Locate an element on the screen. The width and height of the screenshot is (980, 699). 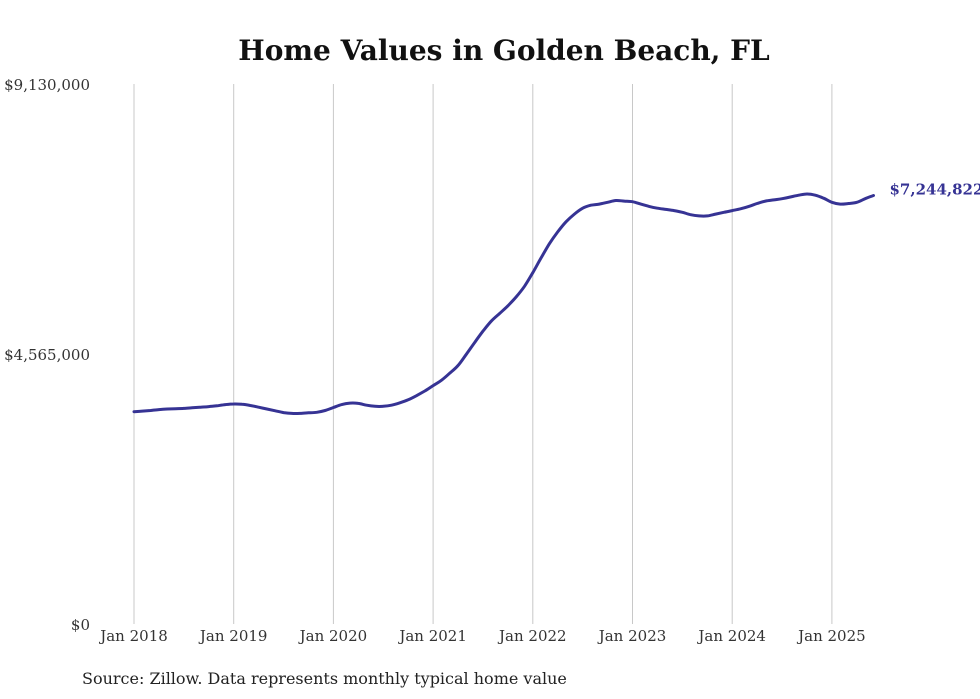
x-tick-label: Jan 2025 is located at coordinates (831, 636).